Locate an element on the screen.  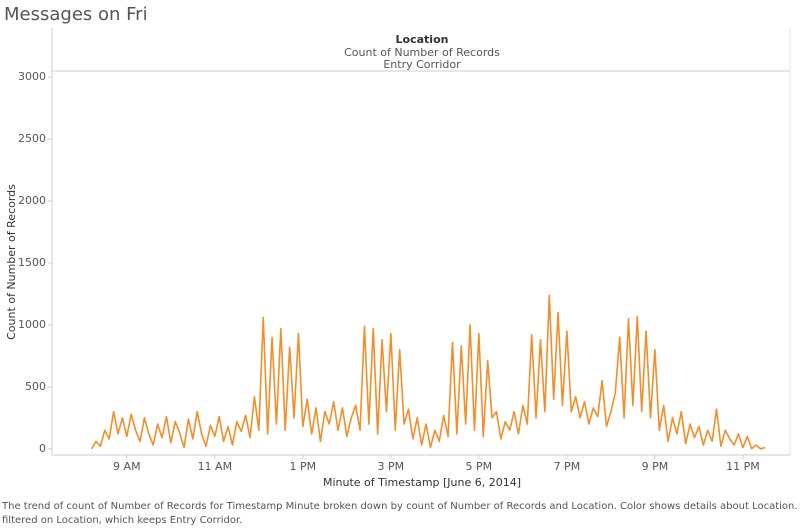
x-tick-label: 11 AM is located at coordinates (215, 466).